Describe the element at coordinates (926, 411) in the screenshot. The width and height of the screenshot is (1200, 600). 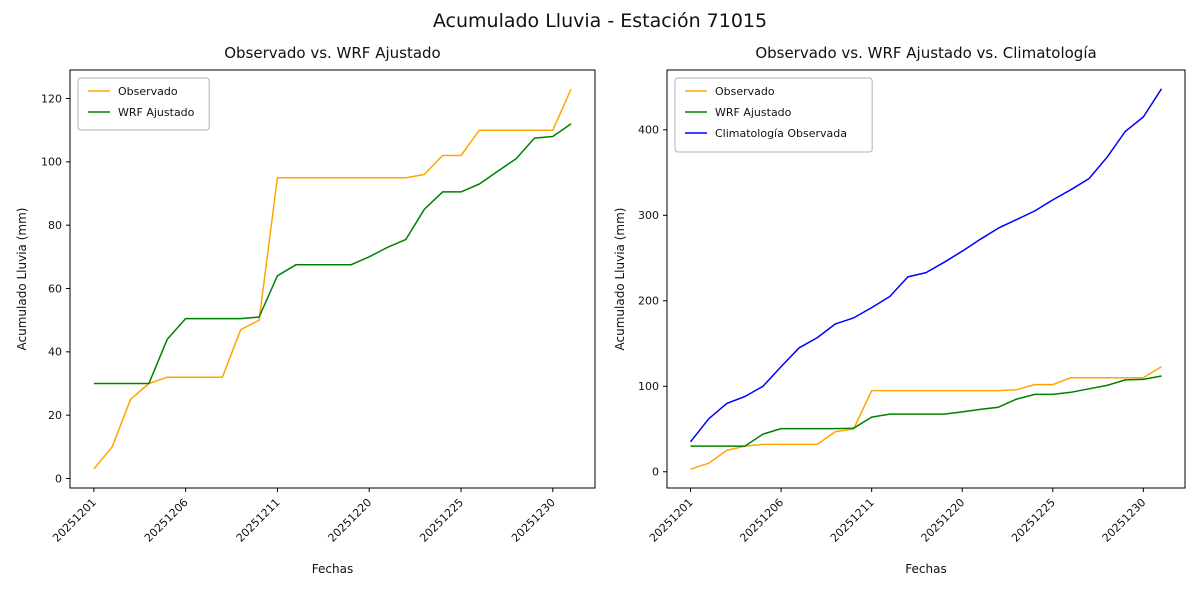
I see `series-line-wrf-ajustado` at that location.